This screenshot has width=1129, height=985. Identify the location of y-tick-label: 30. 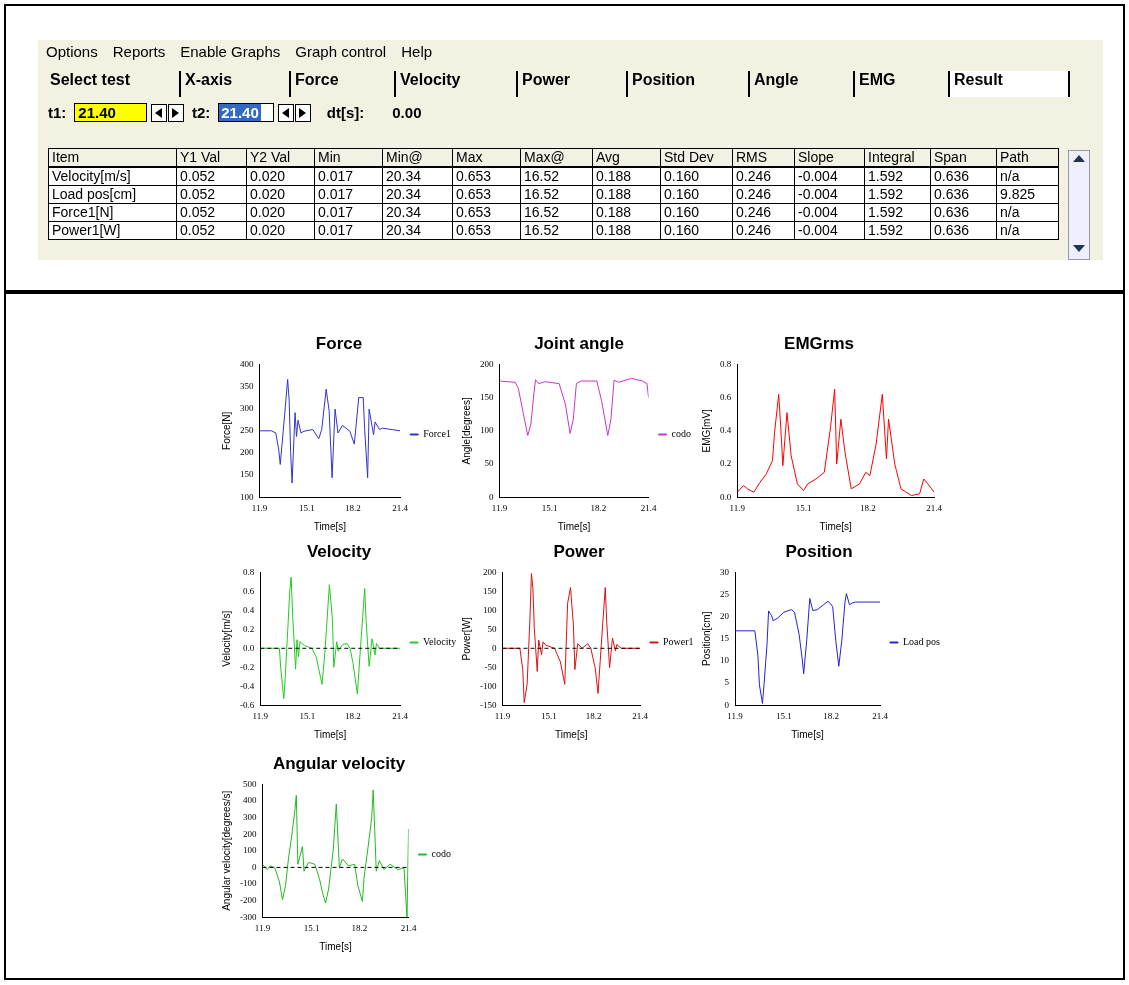
(725, 571).